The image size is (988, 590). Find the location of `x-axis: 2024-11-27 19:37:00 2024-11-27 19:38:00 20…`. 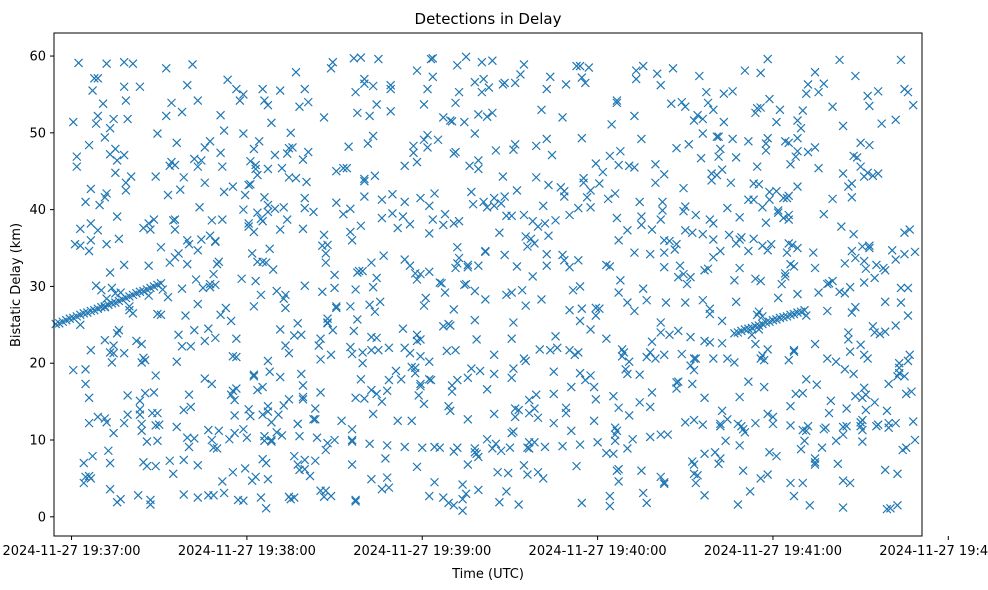

x-axis: 2024-11-27 19:37:00 2024-11-27 19:38:00 20… is located at coordinates (495, 547).